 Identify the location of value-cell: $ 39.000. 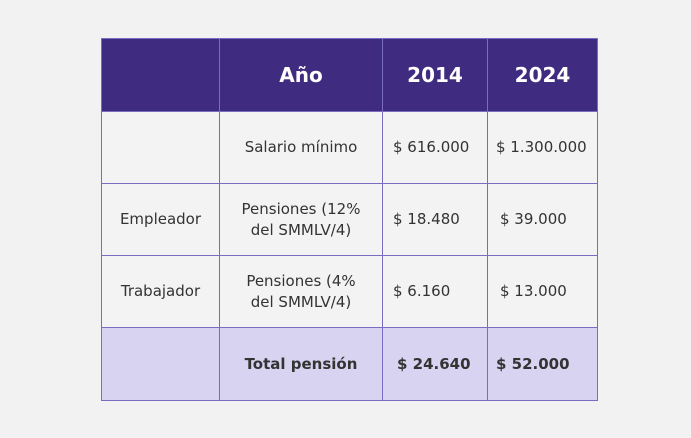
(542, 219).